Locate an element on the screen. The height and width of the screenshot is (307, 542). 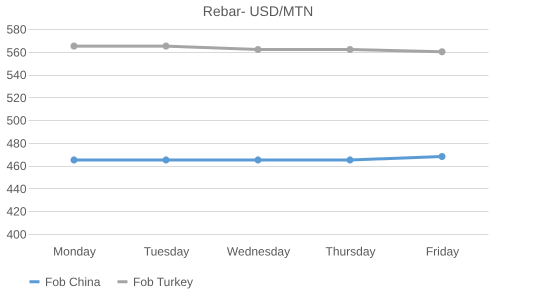
legend-label: Fob Turkey is located at coordinates (163, 281).